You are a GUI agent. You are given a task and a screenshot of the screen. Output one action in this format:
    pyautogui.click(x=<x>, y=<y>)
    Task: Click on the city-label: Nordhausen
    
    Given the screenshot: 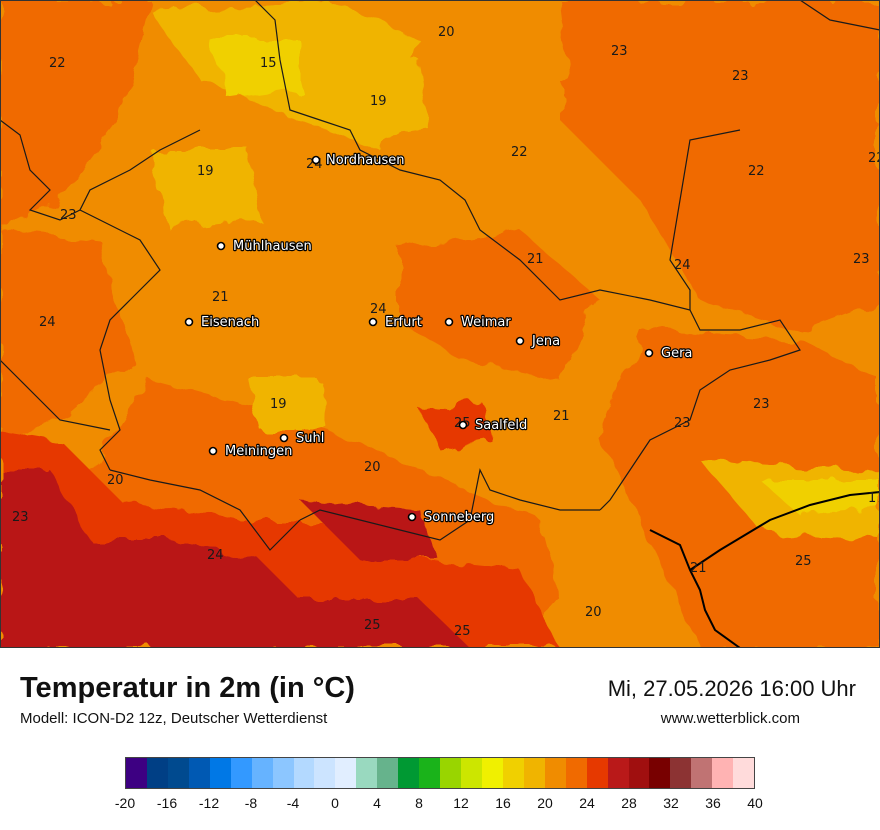 What is the action you would take?
    pyautogui.click(x=365, y=160)
    